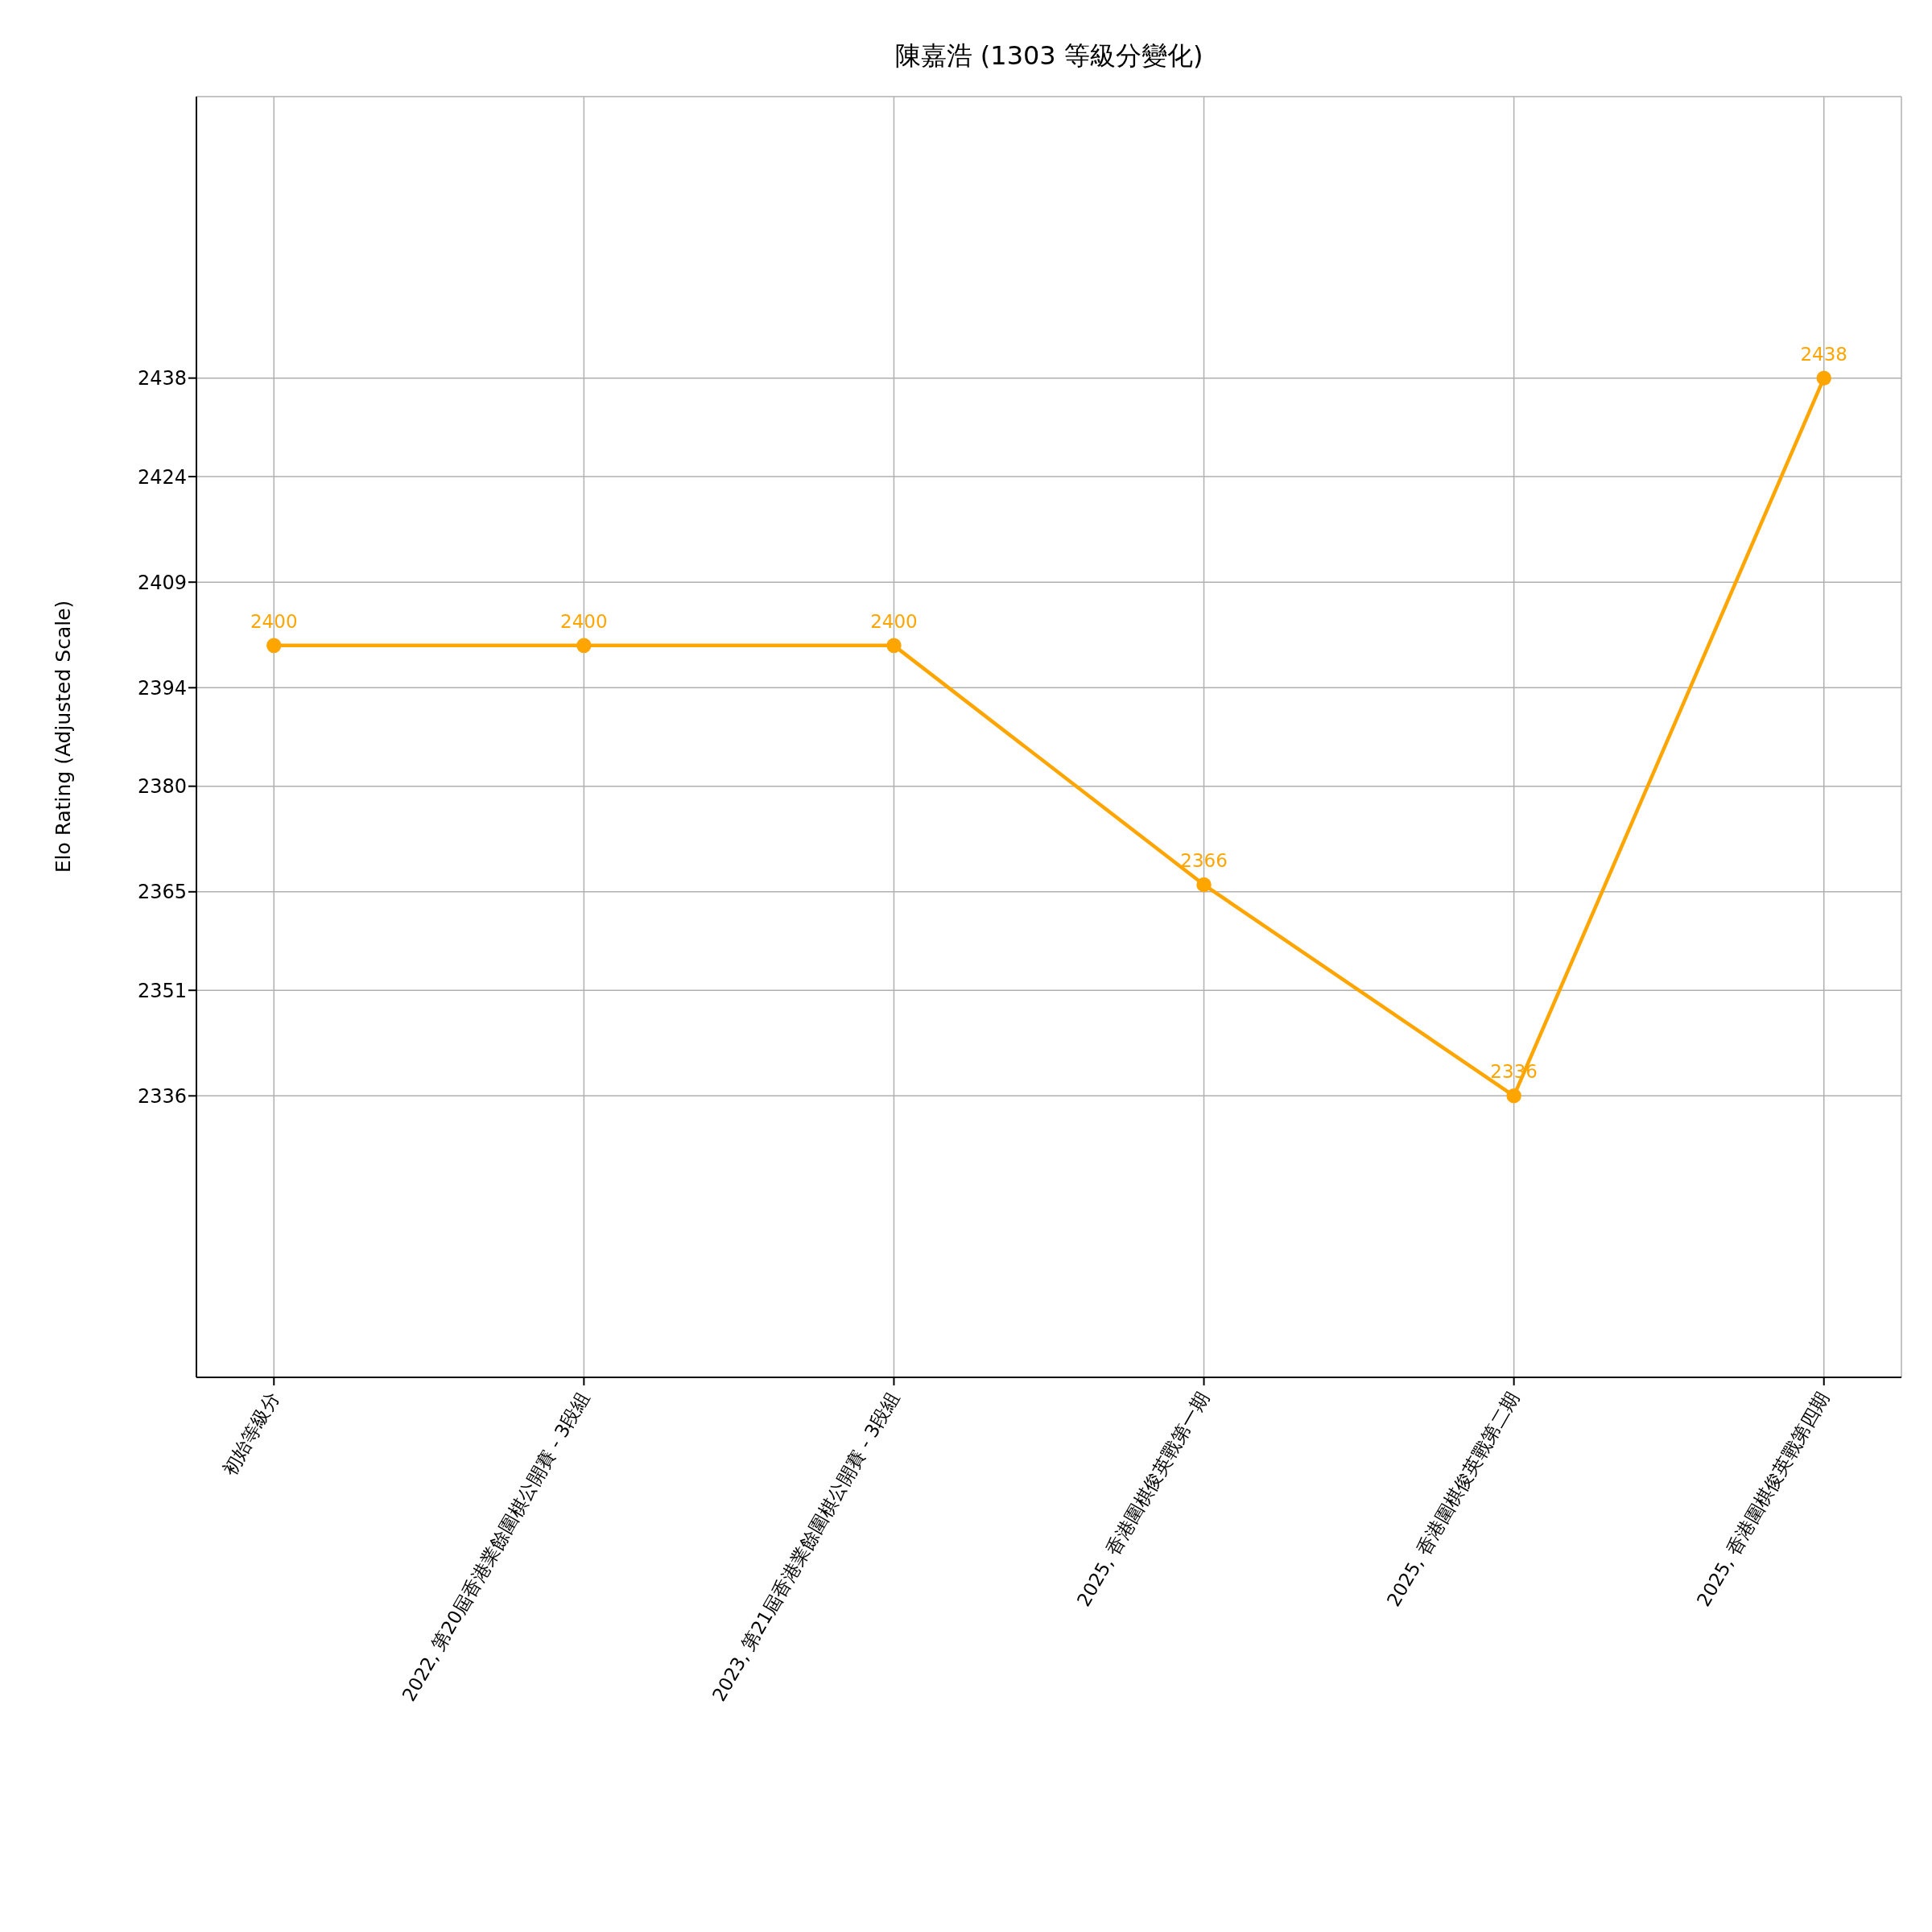  Describe the element at coordinates (162, 990) in the screenshot. I see `y-tick-label: 2351` at that location.